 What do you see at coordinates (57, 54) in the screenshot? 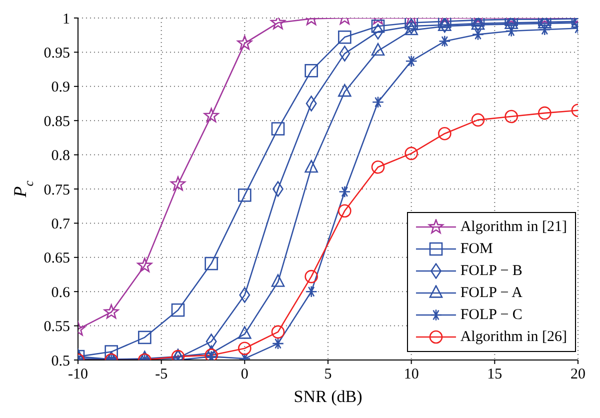
I see `y-tick-label: 0.95` at bounding box center [57, 54].